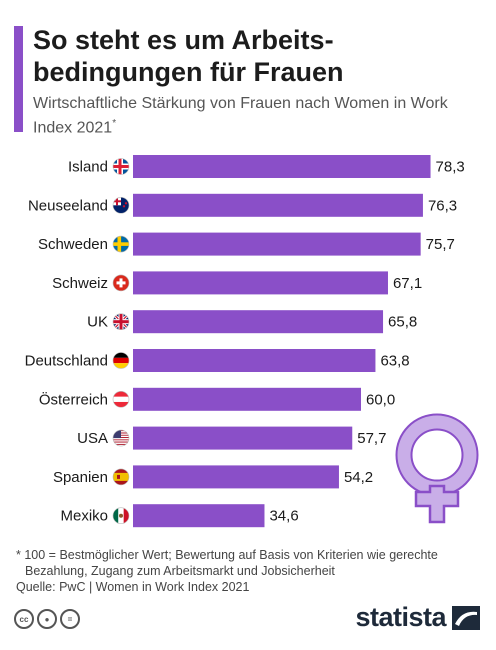 Image resolution: width=496 pixels, height=650 pixels. Describe the element at coordinates (121, 322) in the screenshot. I see `flag-uk-icon` at that location.